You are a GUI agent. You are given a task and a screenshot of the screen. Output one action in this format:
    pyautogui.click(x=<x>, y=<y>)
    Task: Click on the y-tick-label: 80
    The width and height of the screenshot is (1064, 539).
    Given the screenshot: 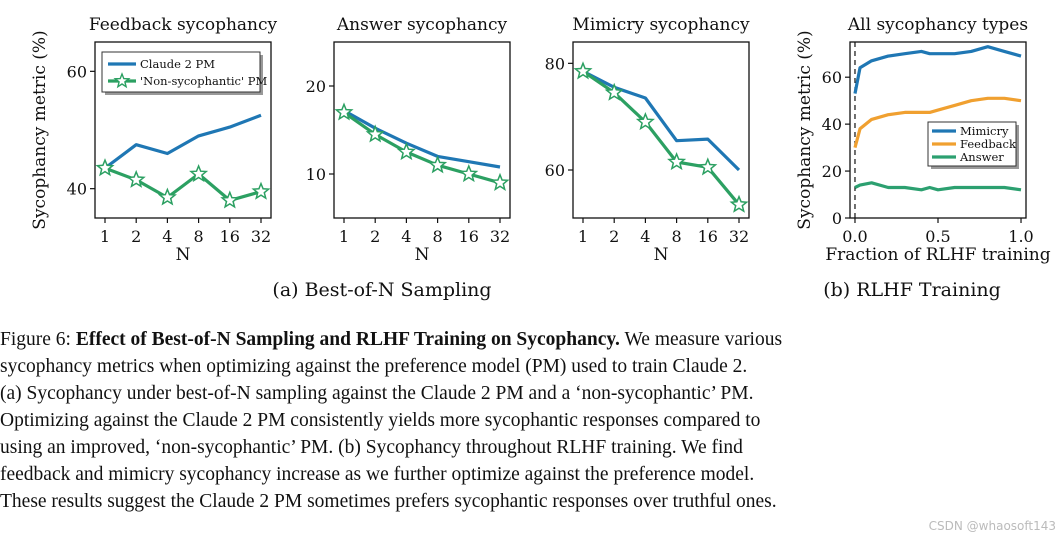 What is the action you would take?
    pyautogui.click(x=555, y=63)
    